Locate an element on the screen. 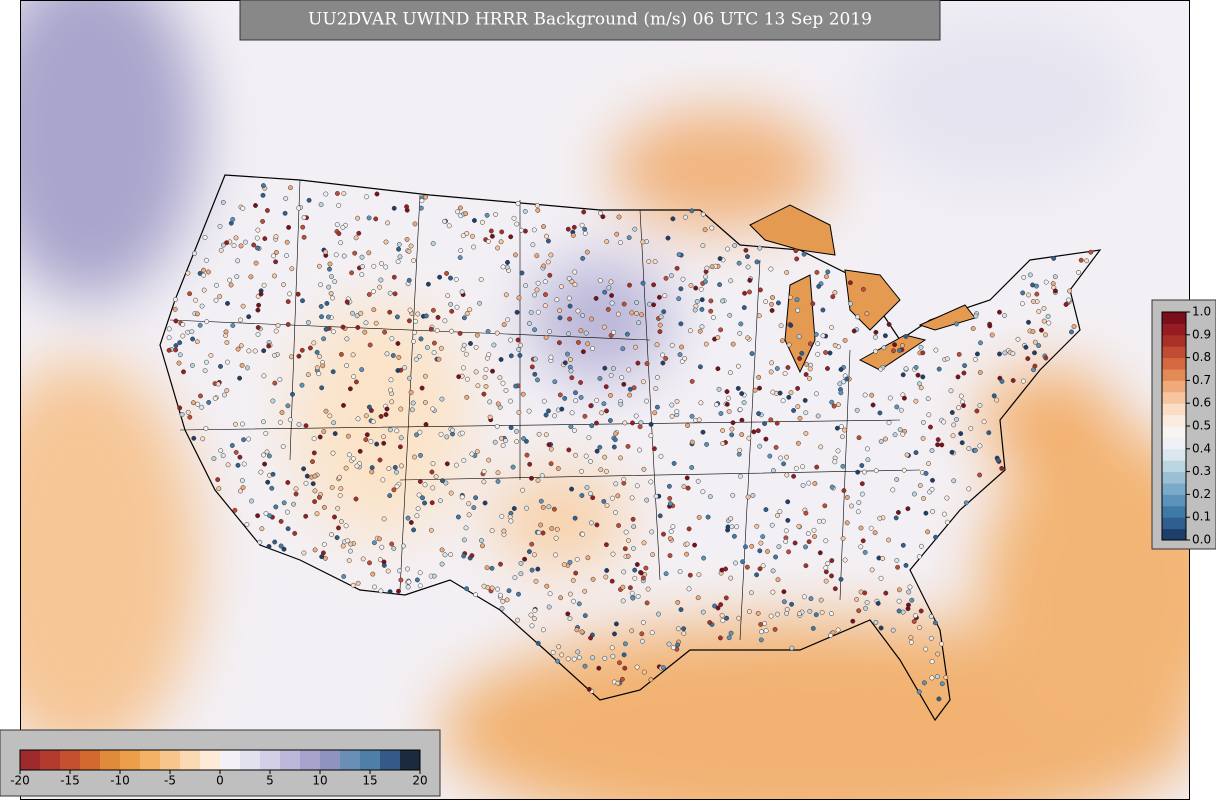 This screenshot has width=1216, height=800. tick-label: 0 is located at coordinates (220, 781).